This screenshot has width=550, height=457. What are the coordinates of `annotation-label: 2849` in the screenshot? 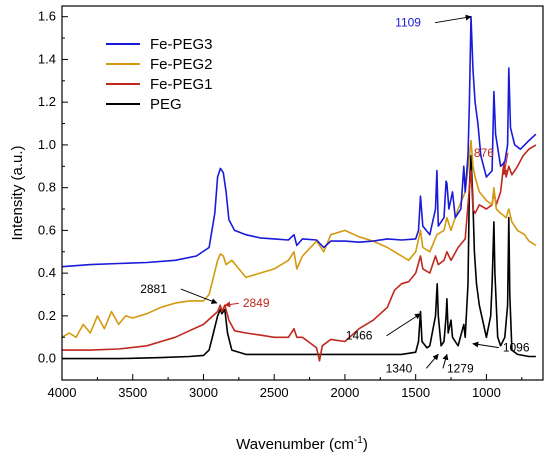 It's located at (256, 303).